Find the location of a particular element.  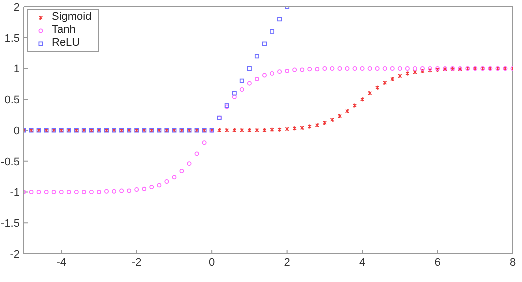

legend-label: ReLU is located at coordinates (66, 43).